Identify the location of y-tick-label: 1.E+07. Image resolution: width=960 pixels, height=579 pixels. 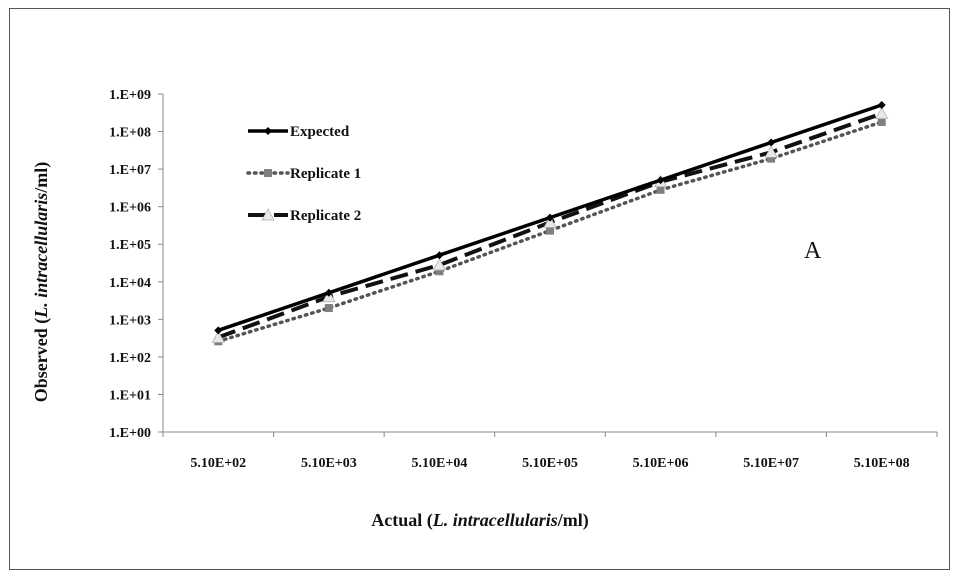
(130, 170).